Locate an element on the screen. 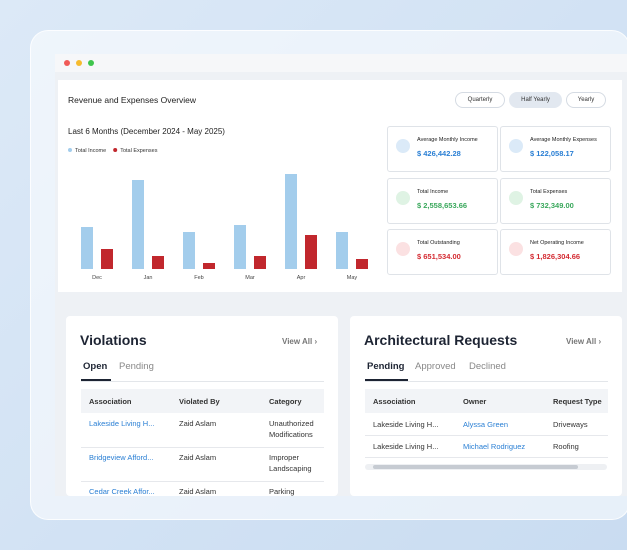 The image size is (627, 550). stat-card: Average Monthly Expenses $ 122,058.17 is located at coordinates (555, 149).